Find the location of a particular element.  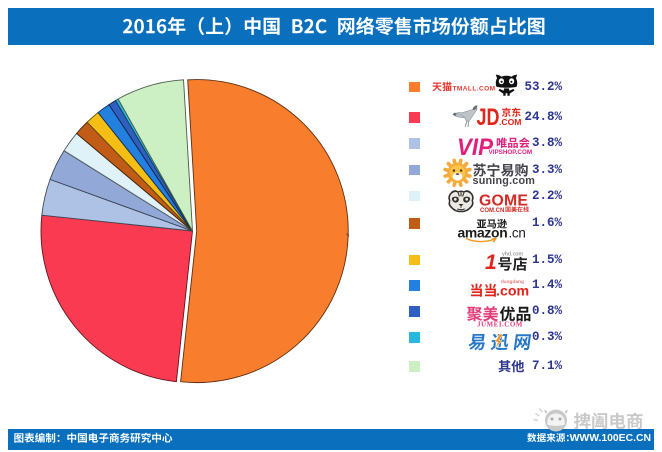

svg-text: JUMEI.COM is located at coordinates (500, 324).